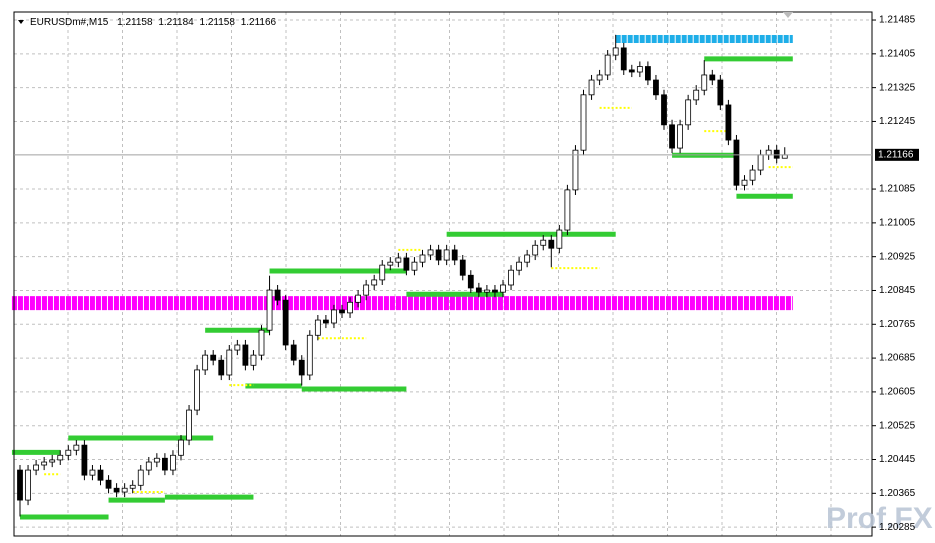  Describe the element at coordinates (897, 223) in the screenshot. I see `y-tick-label: 1.21005` at that location.